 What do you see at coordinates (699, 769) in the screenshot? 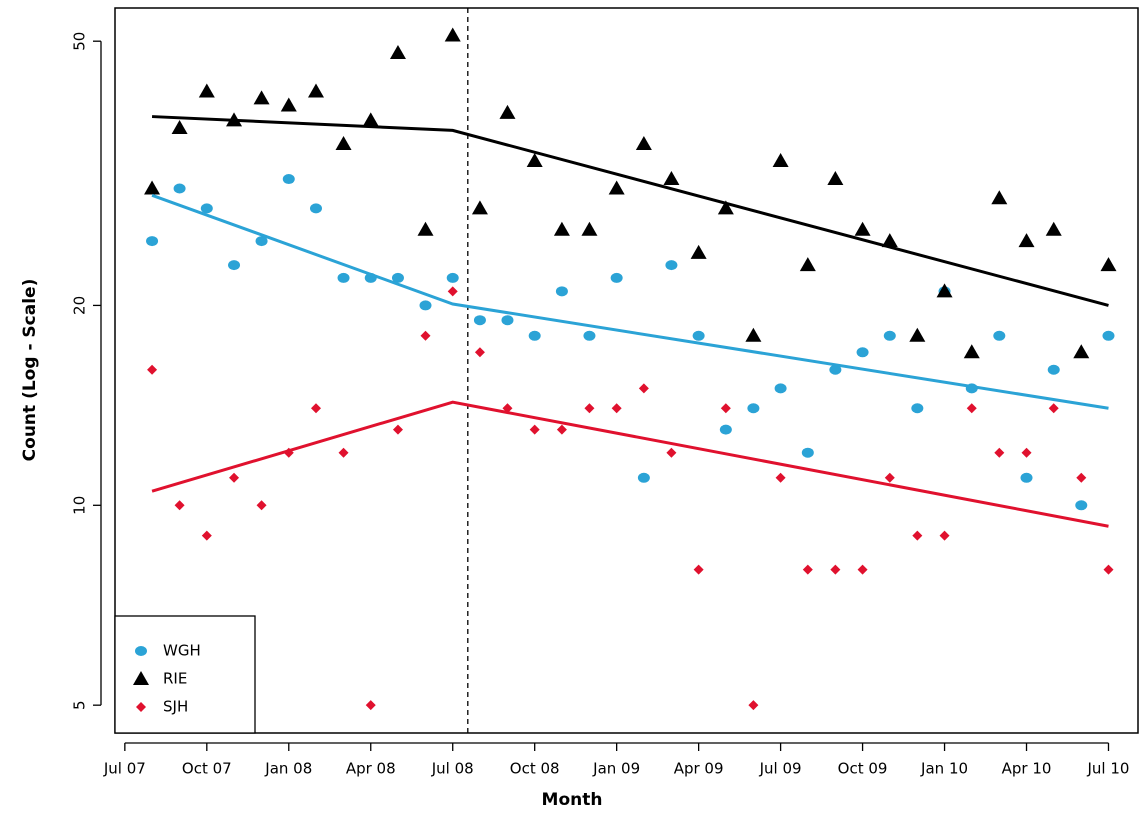
I see `x-tick-label: Apr 09` at bounding box center [699, 769].